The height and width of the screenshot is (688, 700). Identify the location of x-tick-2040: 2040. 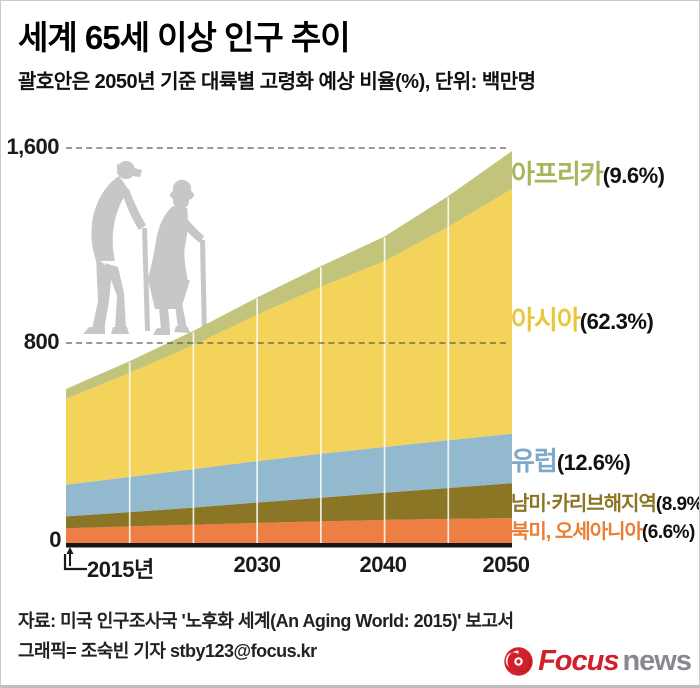
(383, 564).